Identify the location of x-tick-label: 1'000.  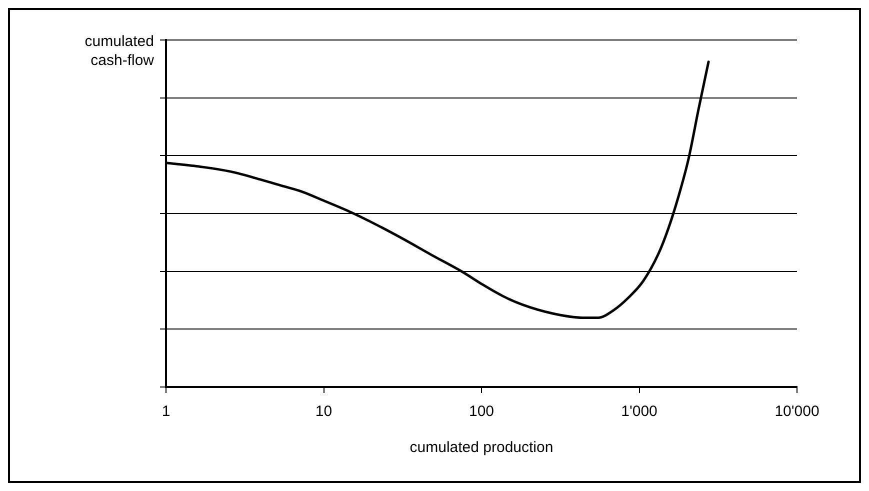
(639, 411).